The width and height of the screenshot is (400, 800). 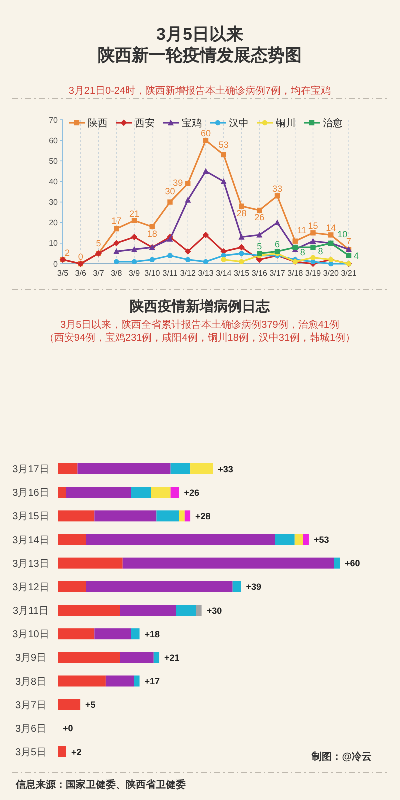 I want to click on y-tick-label: 3月15日, so click(x=31, y=517).